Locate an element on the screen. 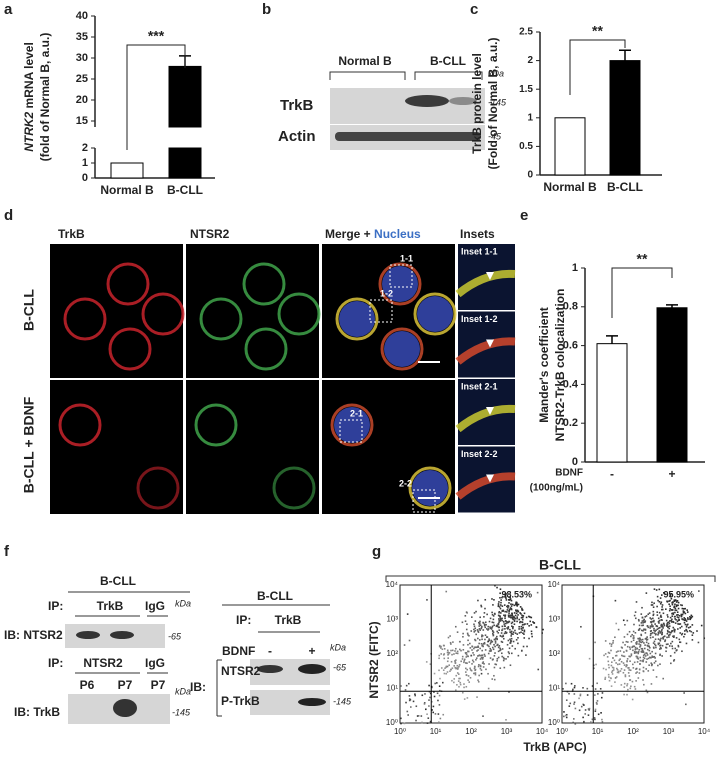 This screenshot has height=757, width=722. y-axis-label-text: Mander's coefficient is located at coordinates (544, 365).